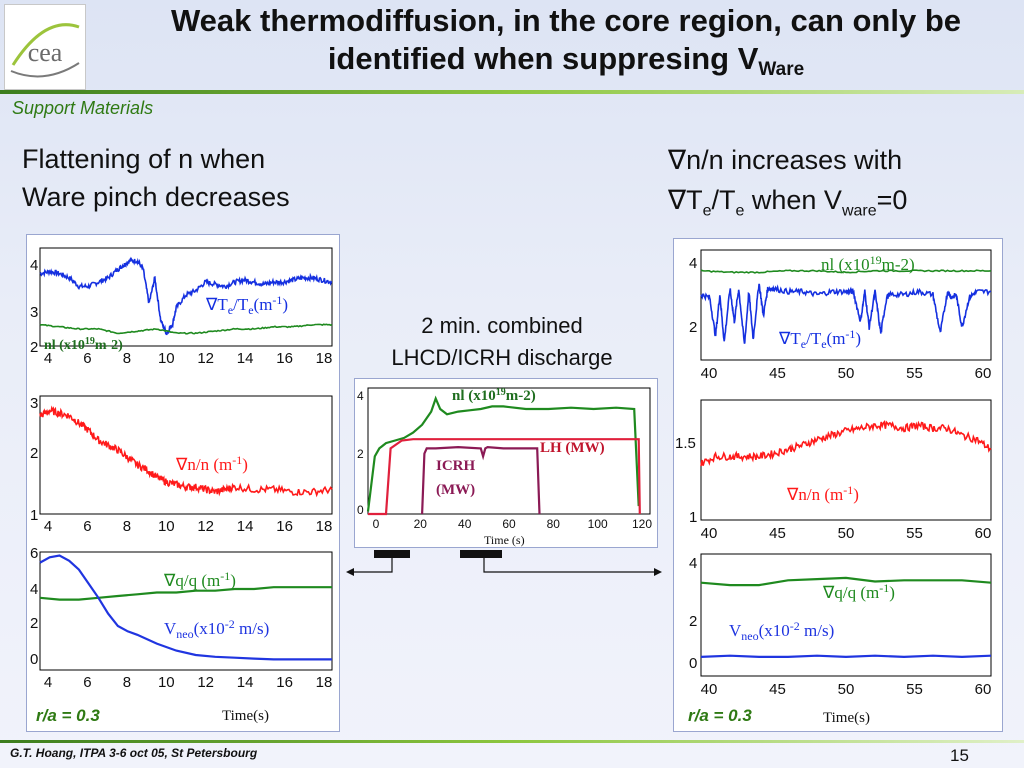  I want to click on right-top-plot, so click(846, 306).